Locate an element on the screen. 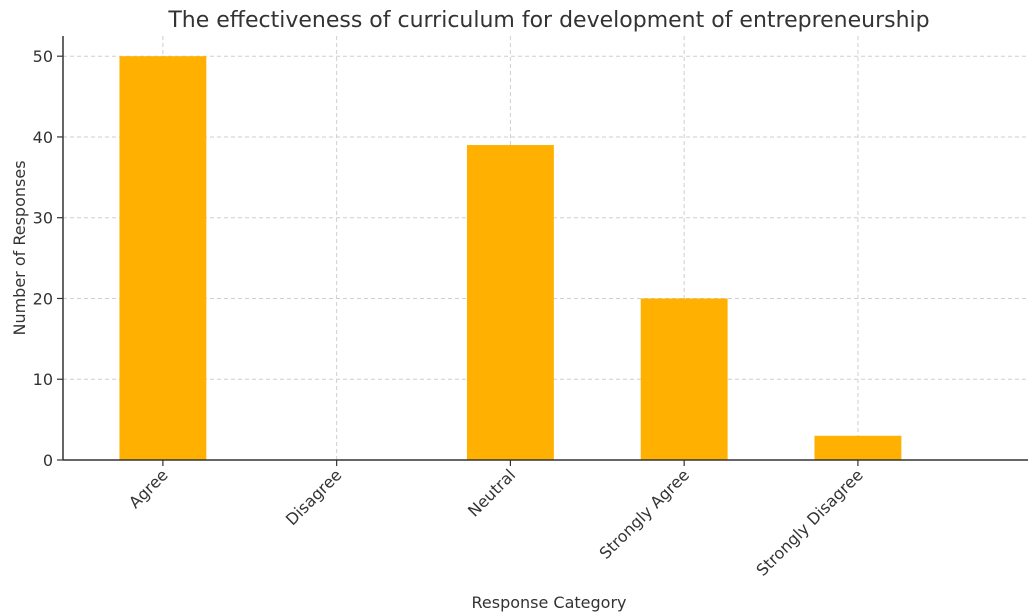 This screenshot has width=1028, height=615. y-tick-label: 50 is located at coordinates (43, 56).